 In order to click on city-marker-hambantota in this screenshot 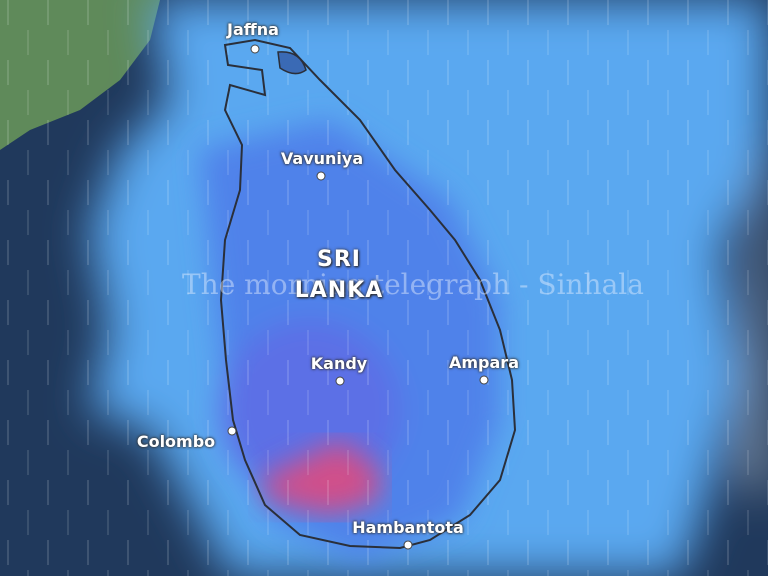, I will do `click(408, 545)`.